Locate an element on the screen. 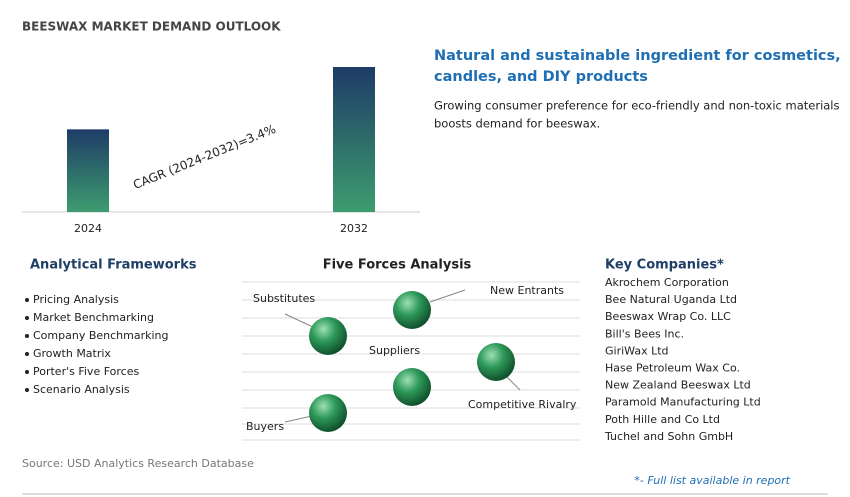  framework-item: Scenario Analysis is located at coordinates (81, 389).